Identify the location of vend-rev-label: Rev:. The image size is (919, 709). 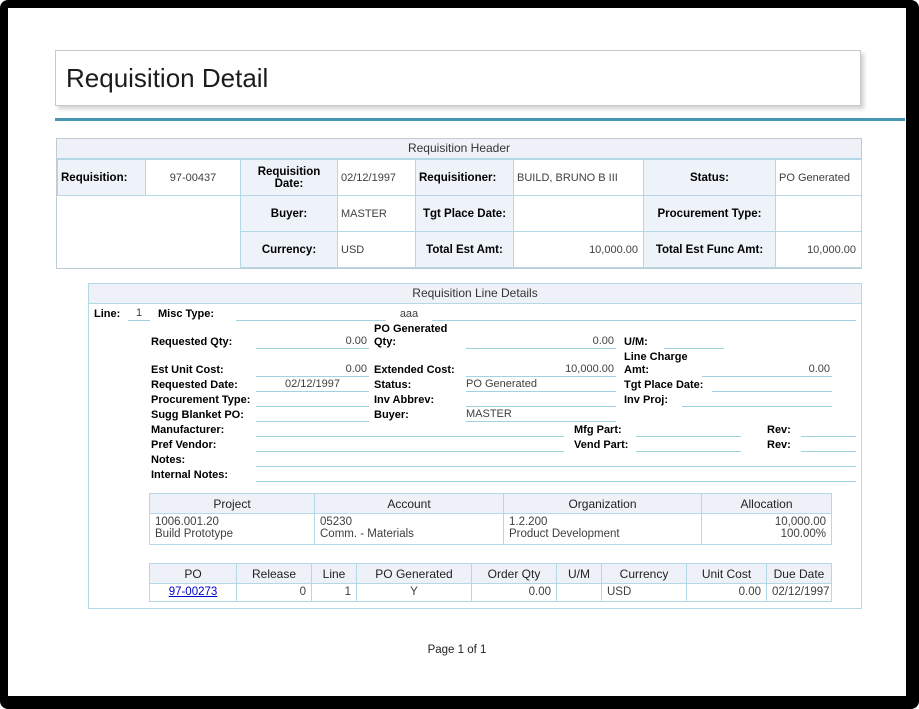
(779, 445).